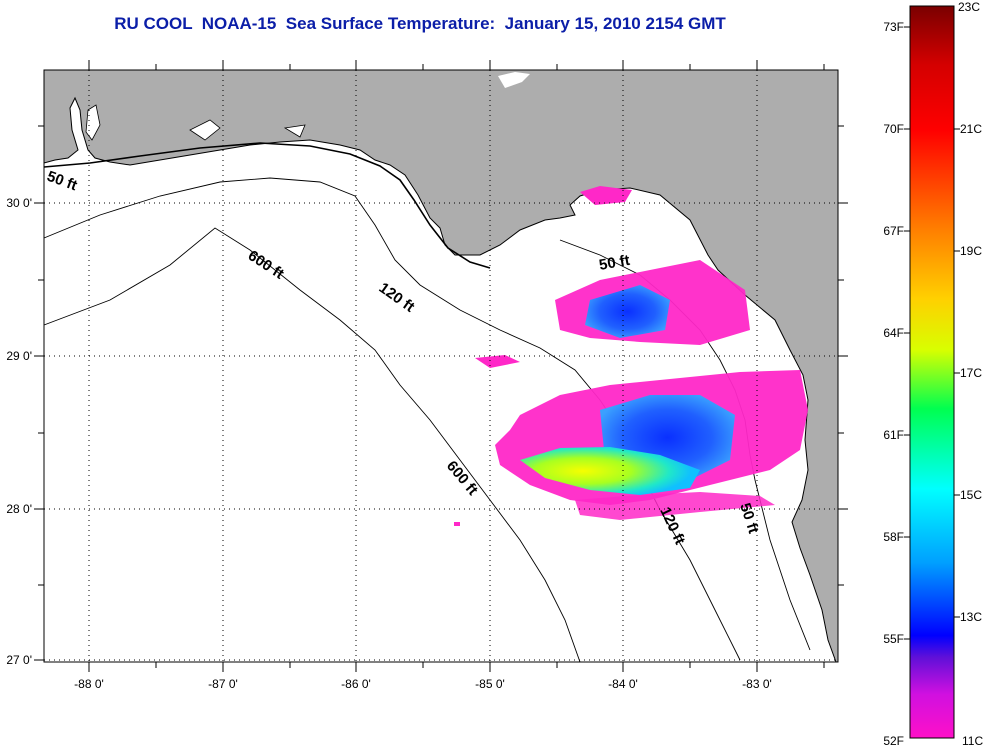  Describe the element at coordinates (893, 435) in the screenshot. I see `colorbar-f-label: 61F` at that location.